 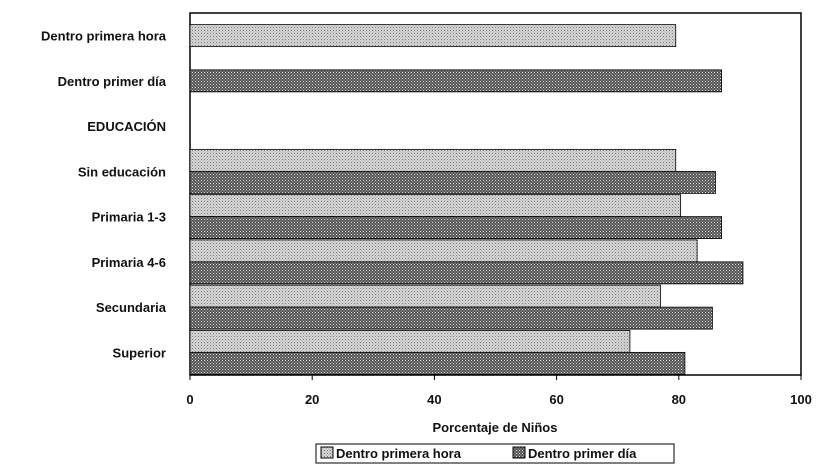 What do you see at coordinates (129, 262) in the screenshot?
I see `category-label-primaria-4-6: Primaria 4-6` at bounding box center [129, 262].